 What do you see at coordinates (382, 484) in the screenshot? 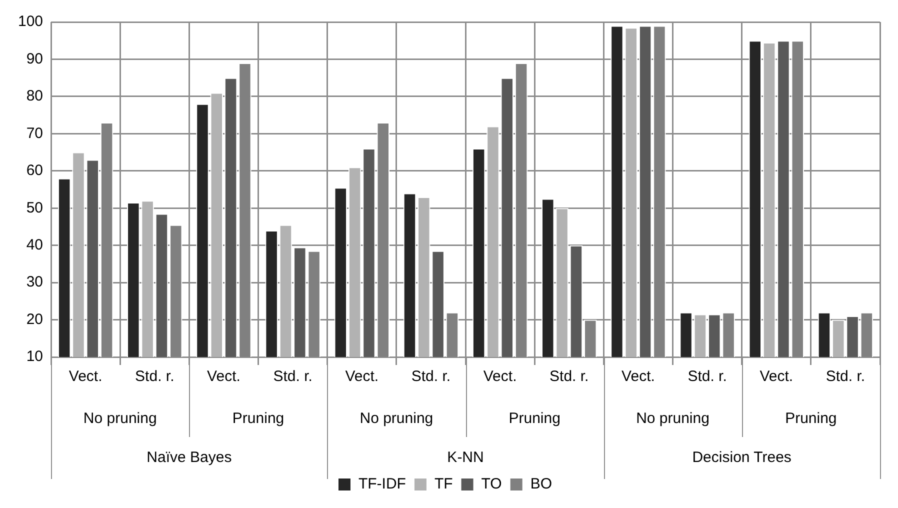
I see `legend-label: TF-IDF` at bounding box center [382, 484].